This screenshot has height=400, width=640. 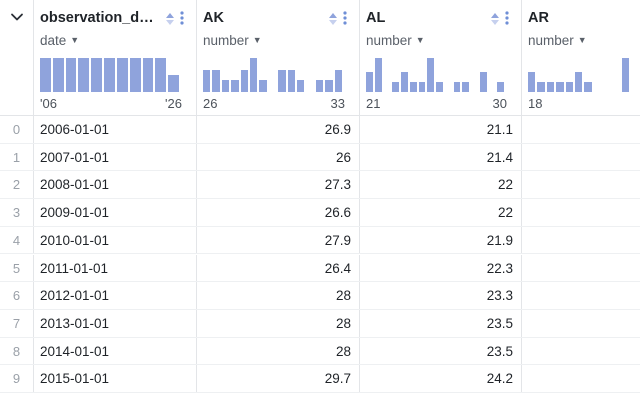 I want to click on al-cell: 21.4, so click(x=441, y=157).